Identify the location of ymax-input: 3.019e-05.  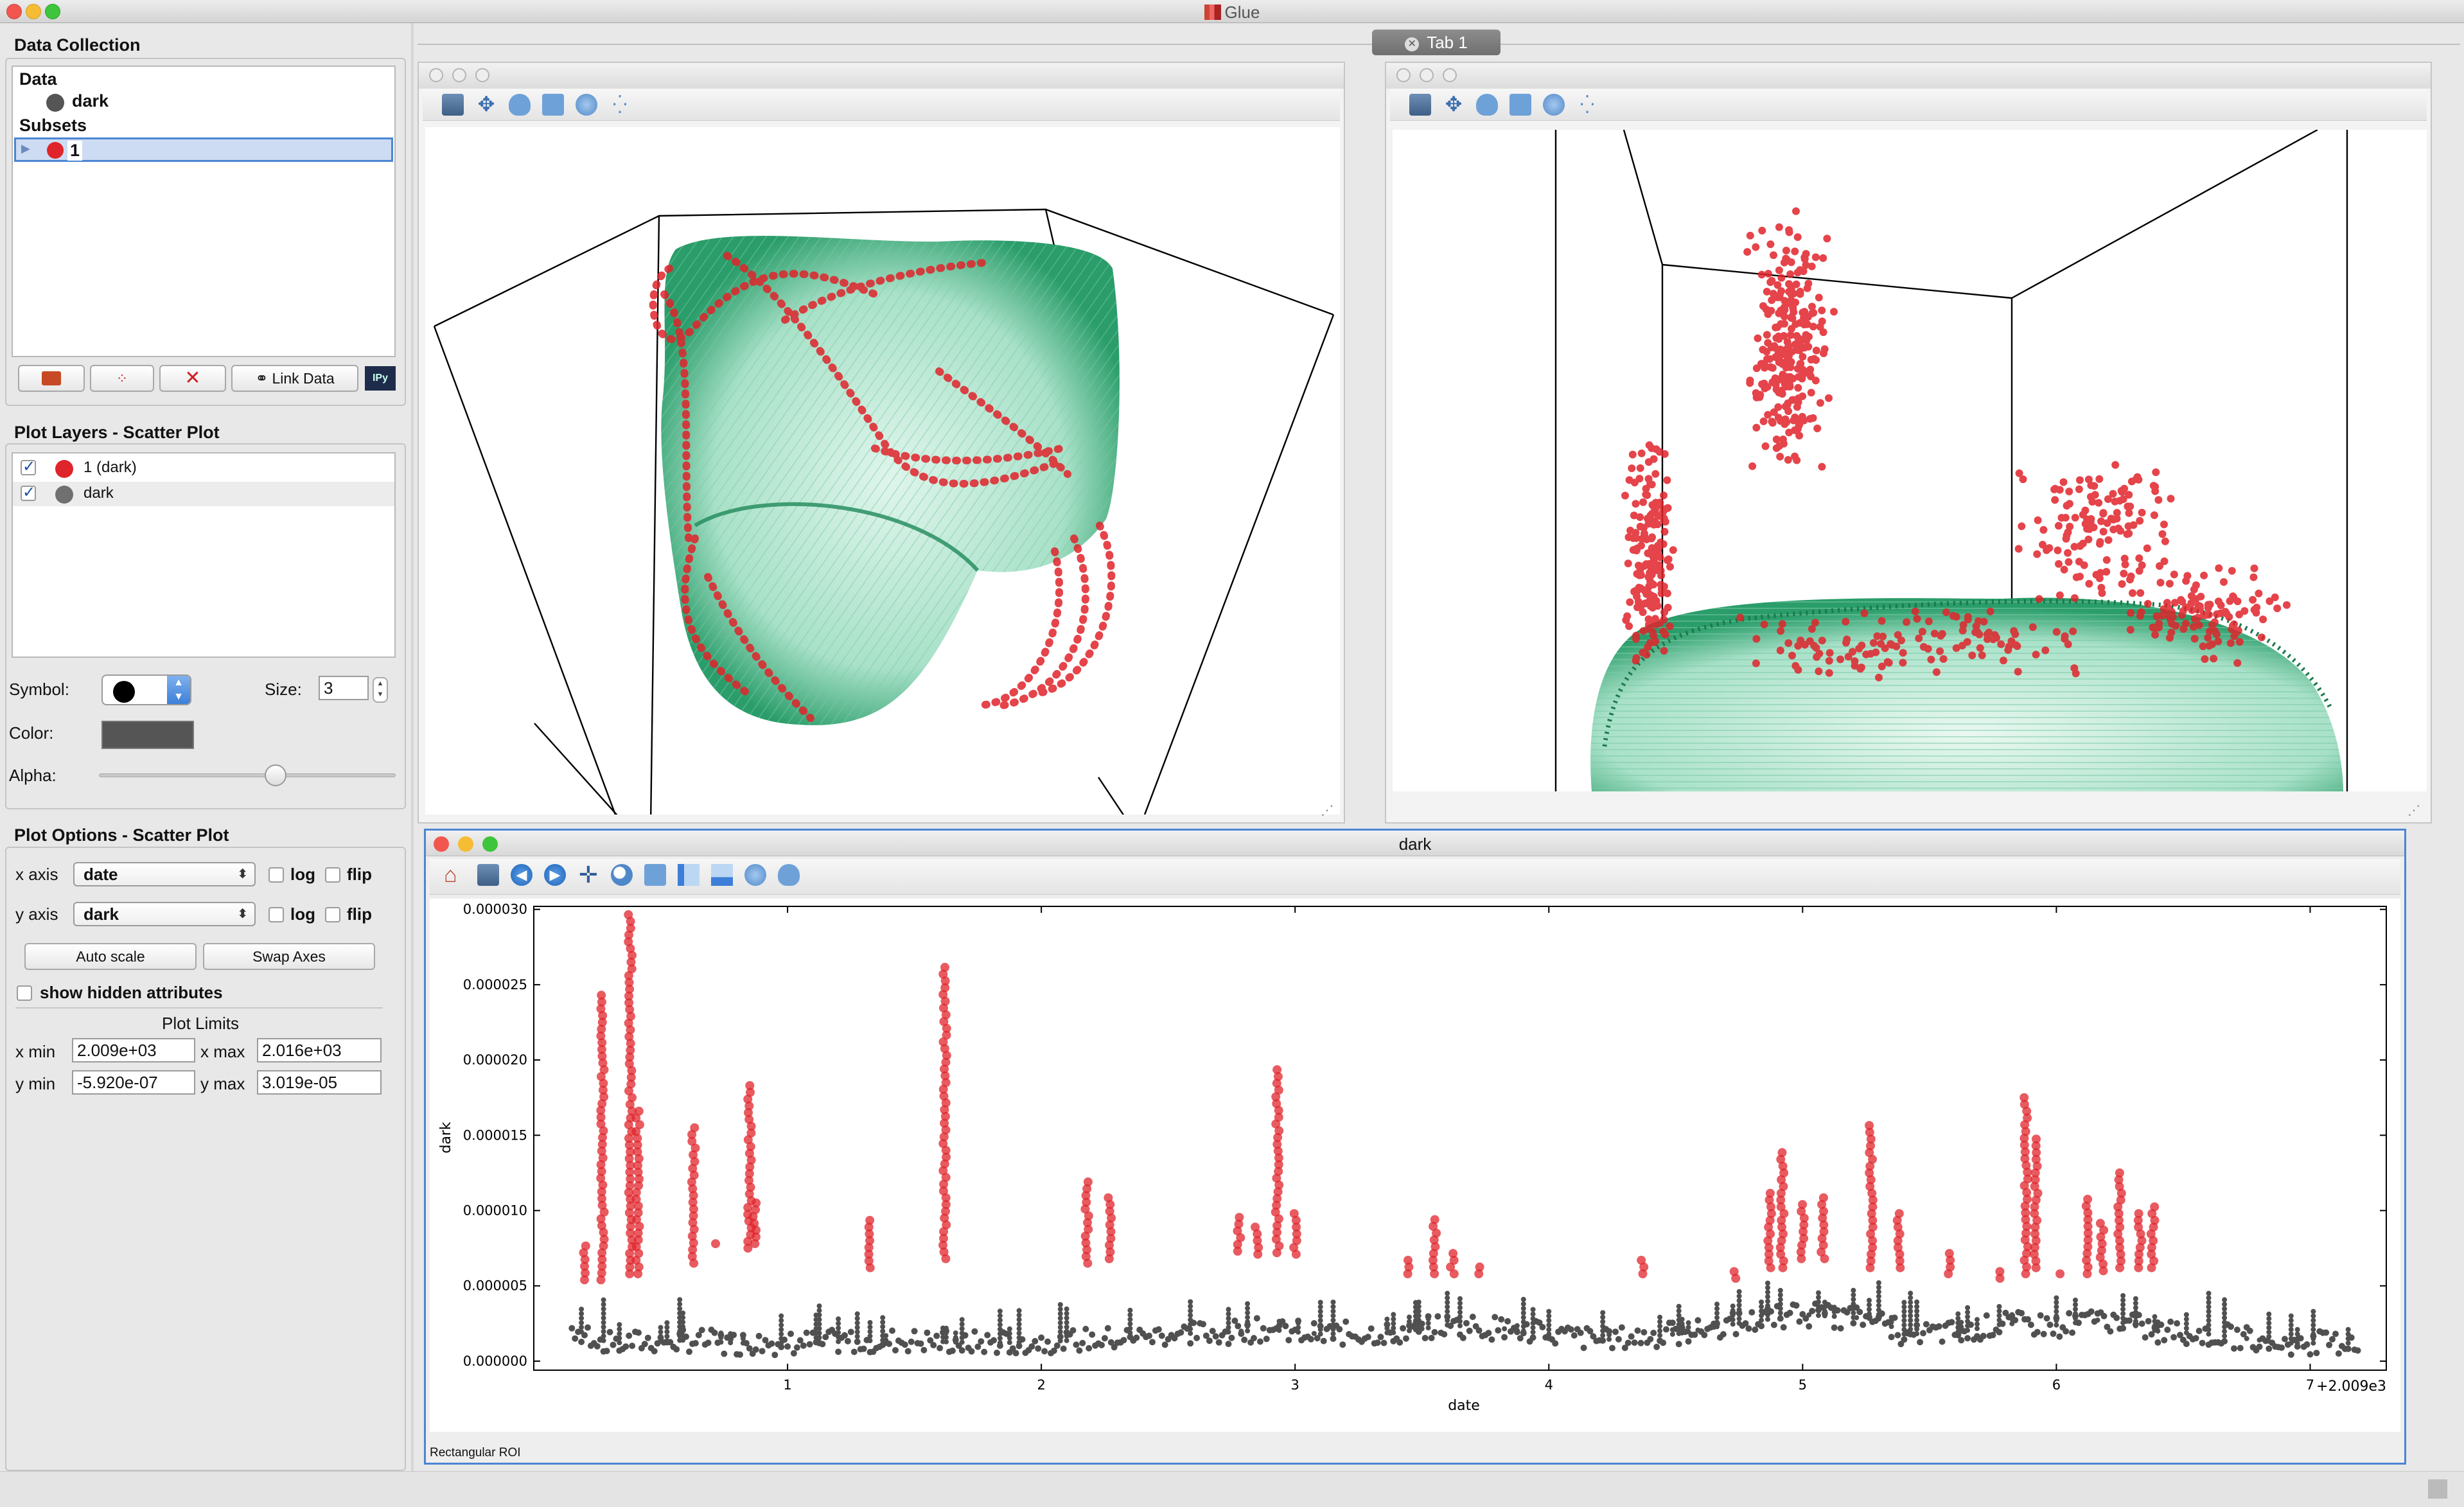
(319, 1082).